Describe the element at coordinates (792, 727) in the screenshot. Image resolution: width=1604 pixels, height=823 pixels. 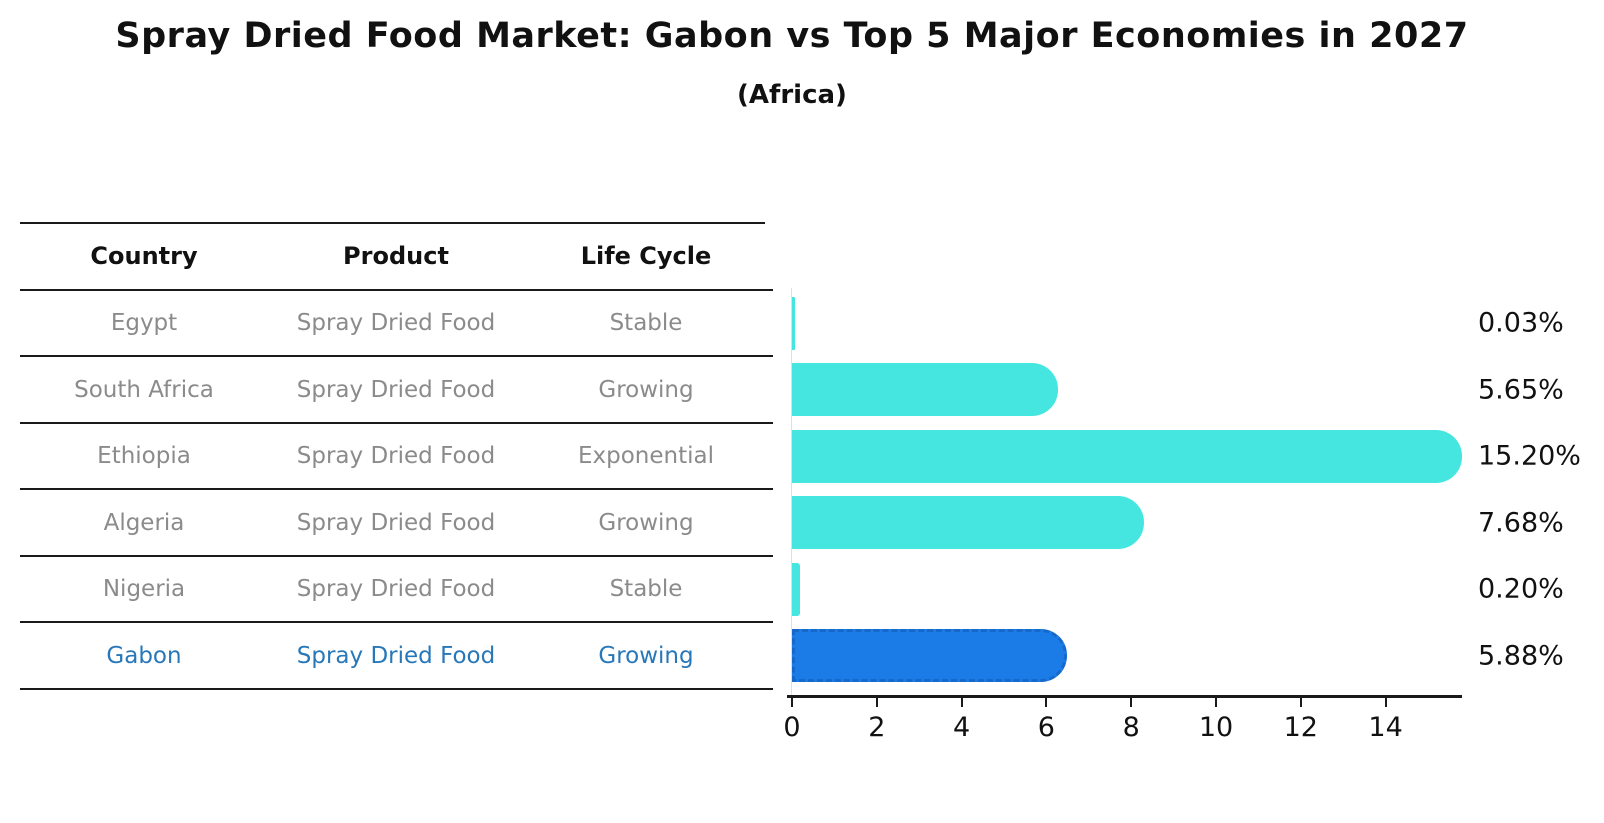
I see `x-tick-label-0: 0` at that location.